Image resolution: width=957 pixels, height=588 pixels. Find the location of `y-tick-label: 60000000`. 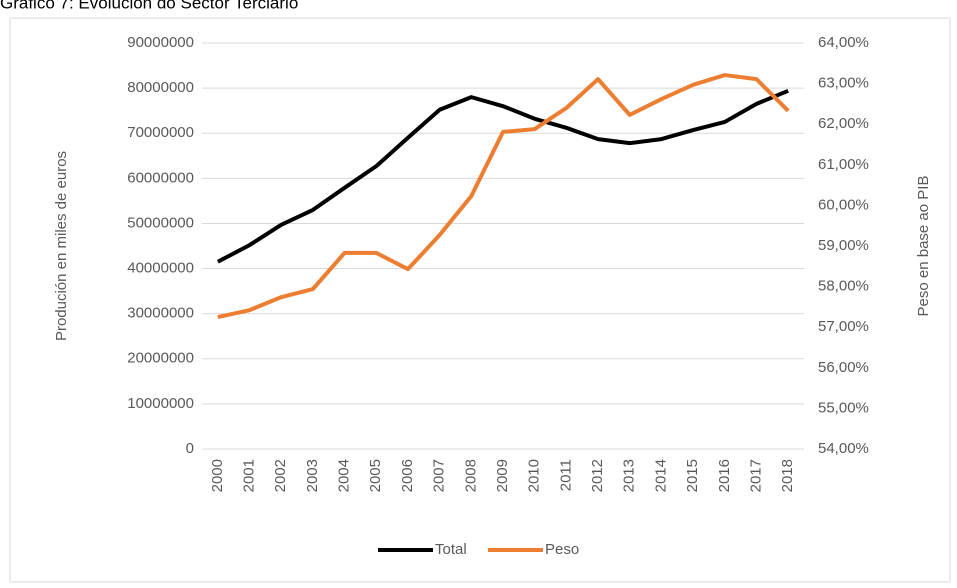

y-tick-label: 60000000 is located at coordinates (160, 177).